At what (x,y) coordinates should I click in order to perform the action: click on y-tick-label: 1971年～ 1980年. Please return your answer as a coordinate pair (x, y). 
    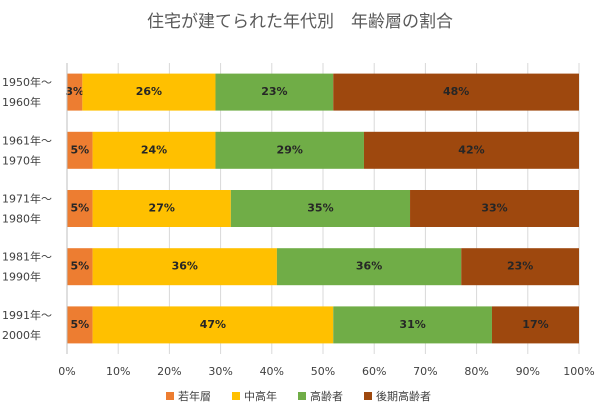
    Looking at the image, I should click on (27, 209).